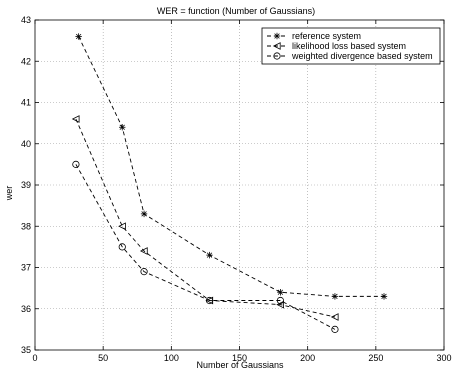  Describe the element at coordinates (26, 350) in the screenshot. I see `y-tick-label: 35` at that location.